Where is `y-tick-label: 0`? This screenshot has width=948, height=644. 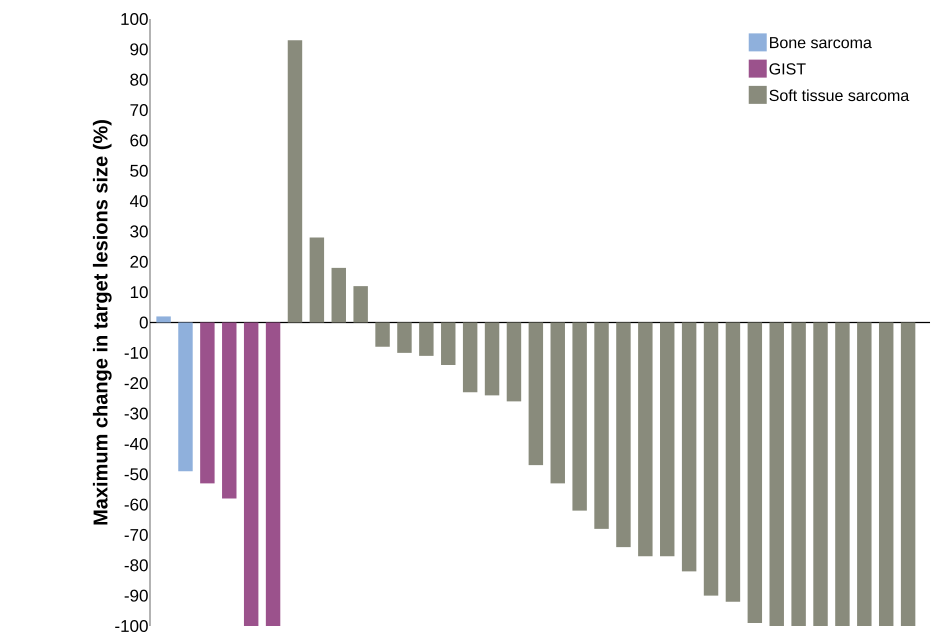 y-tick-label: 0 is located at coordinates (144, 322).